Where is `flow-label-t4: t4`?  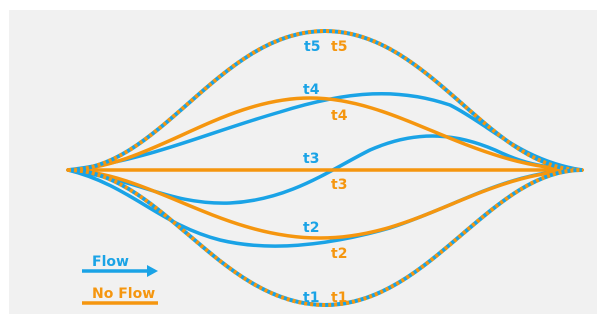 flow-label-t4: t4 is located at coordinates (311, 90).